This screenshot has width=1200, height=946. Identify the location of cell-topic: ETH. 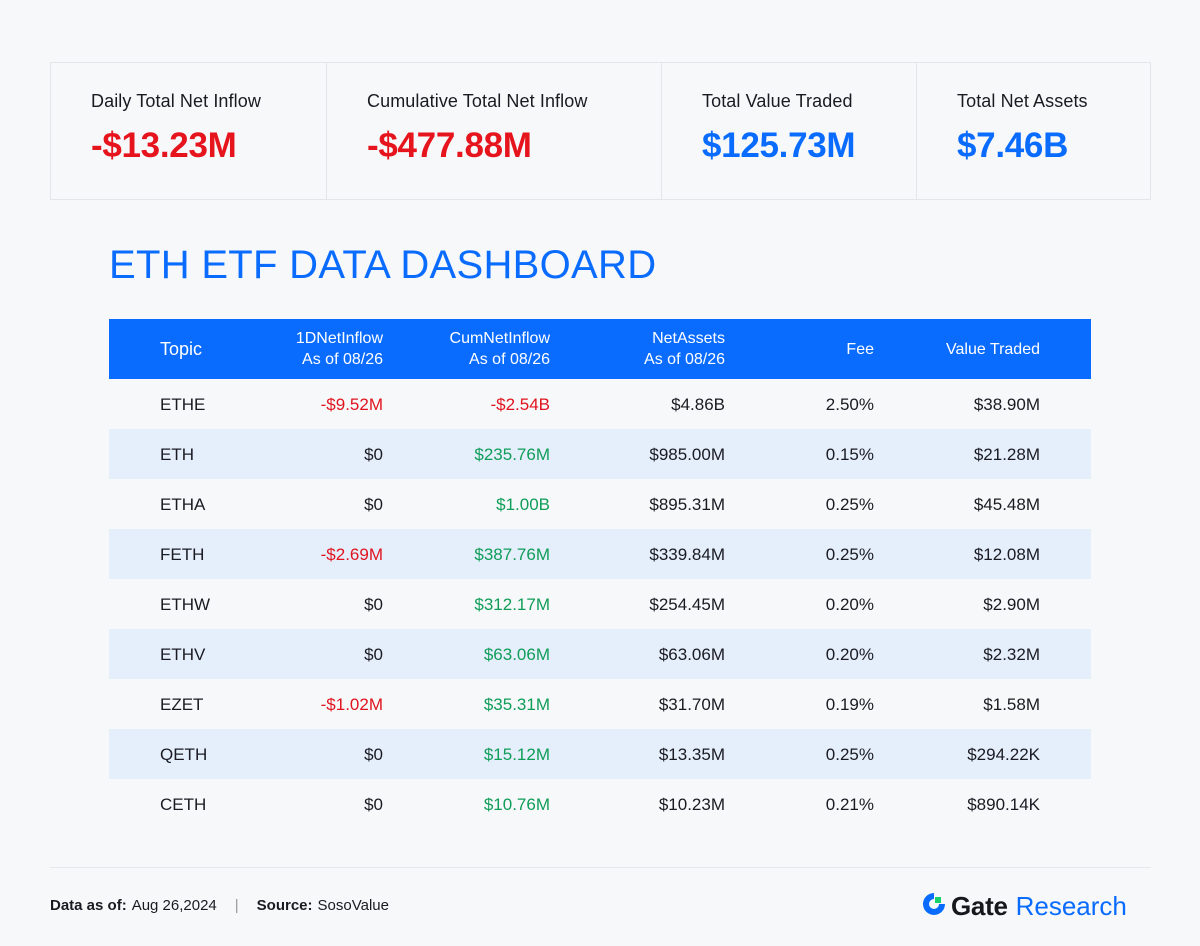
(177, 454).